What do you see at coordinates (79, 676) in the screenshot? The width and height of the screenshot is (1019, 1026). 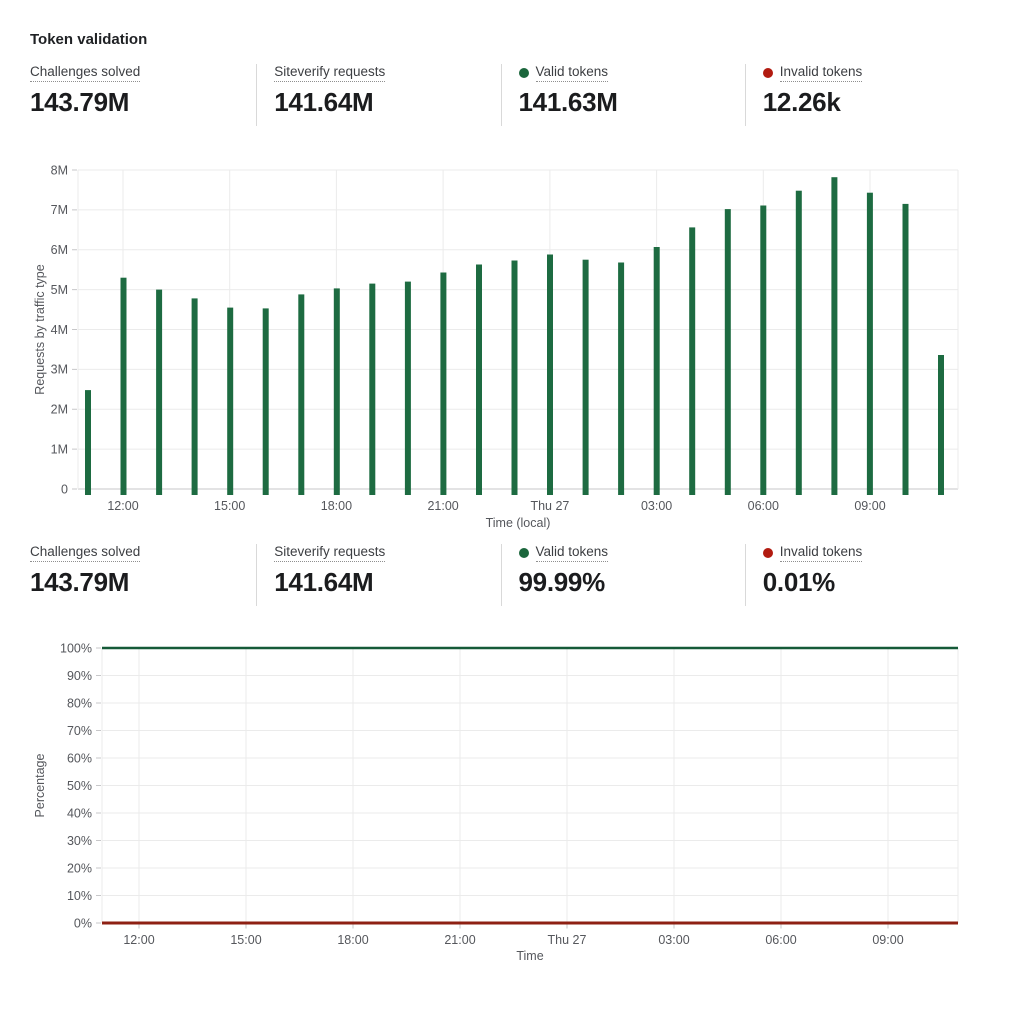 I see `svg-text: 90%` at bounding box center [79, 676].